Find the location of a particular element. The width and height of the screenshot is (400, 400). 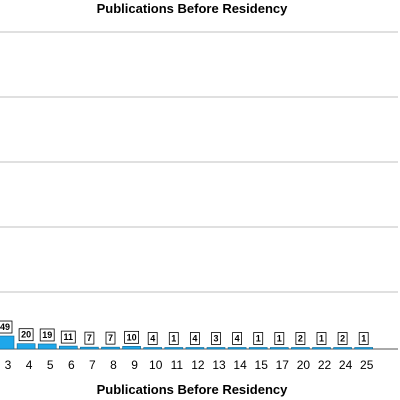

x-axis-label: Publications Before Residency is located at coordinates (192, 389).